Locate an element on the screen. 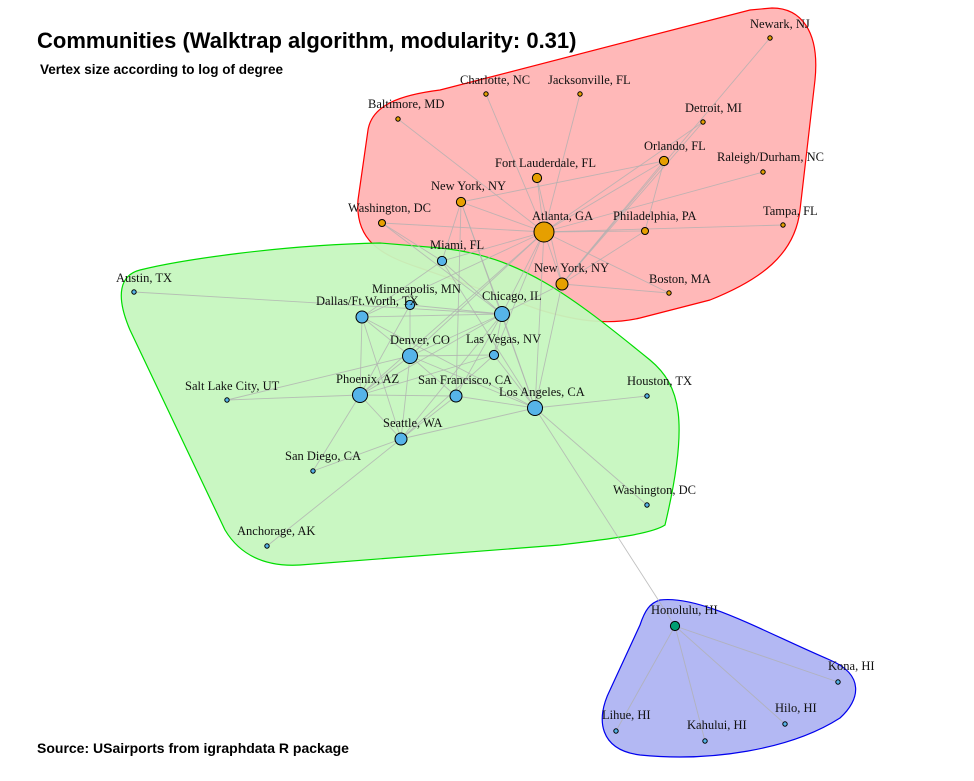 This screenshot has width=974, height=781. vertex-label-iah: Houston, TX is located at coordinates (659, 381).